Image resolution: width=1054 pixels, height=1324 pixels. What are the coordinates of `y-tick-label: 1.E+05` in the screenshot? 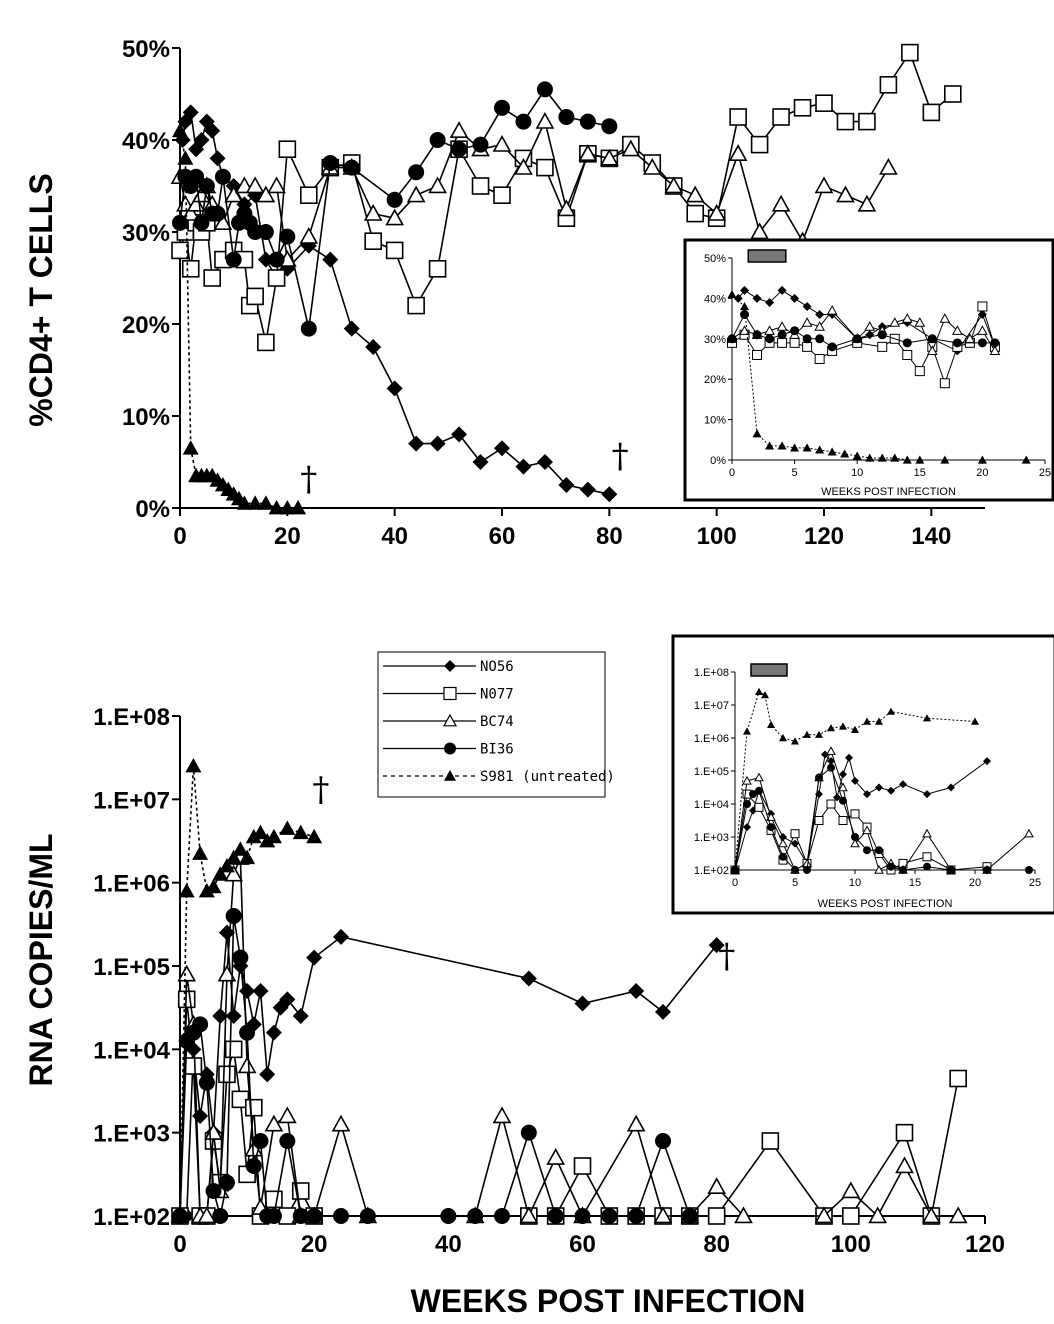 It's located at (131, 967).